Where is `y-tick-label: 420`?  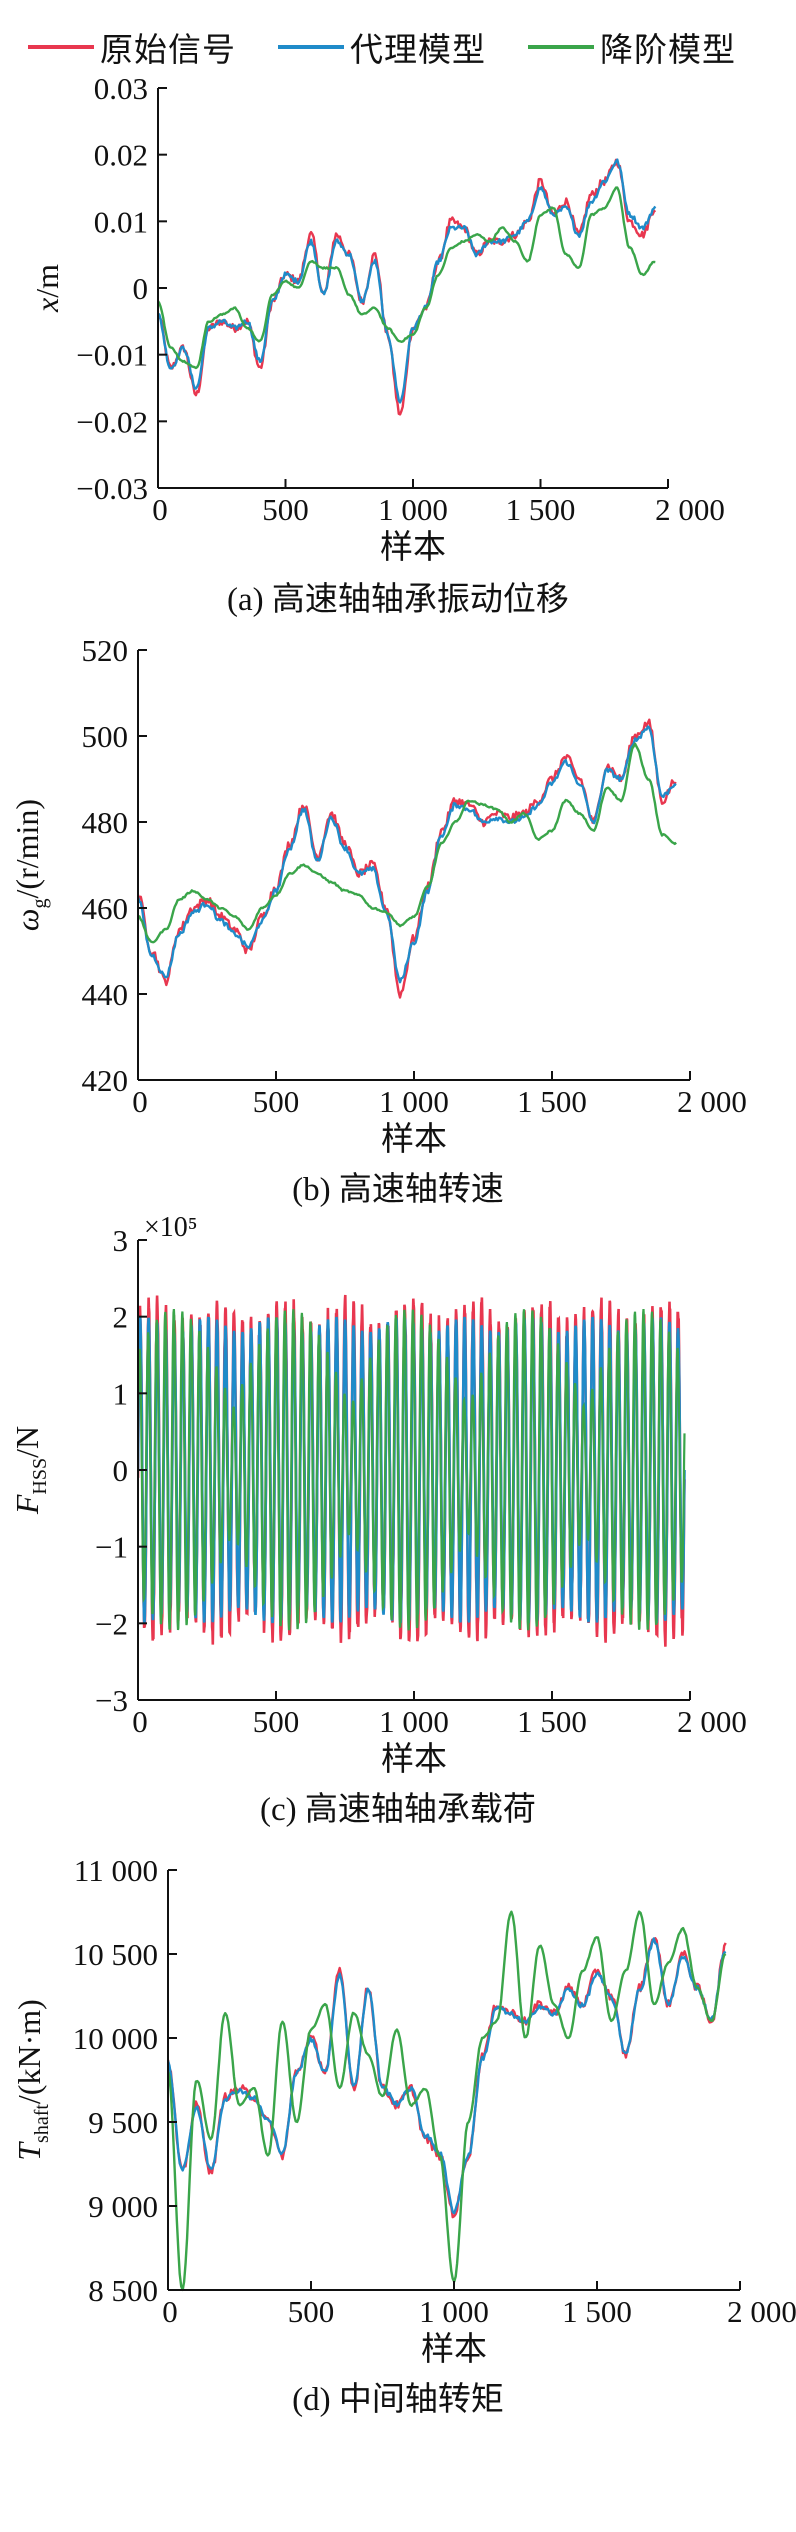 y-tick-label: 420 is located at coordinates (105, 1080).